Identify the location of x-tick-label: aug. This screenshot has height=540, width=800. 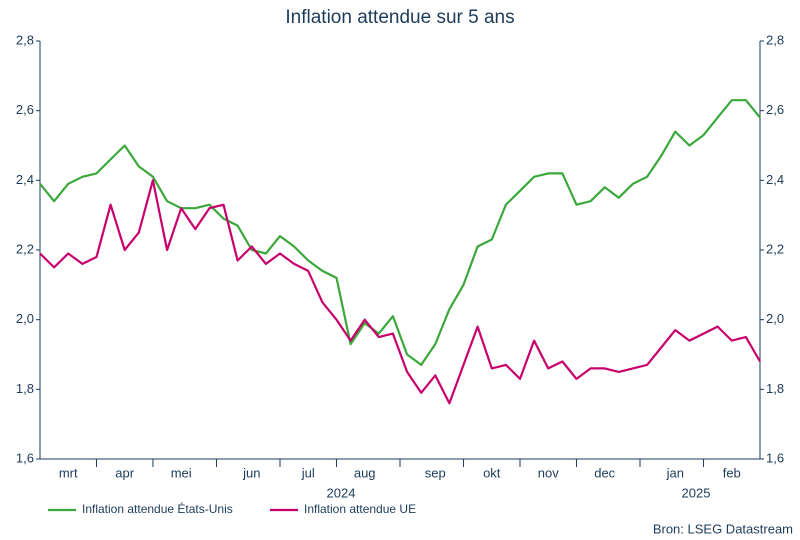
(365, 472).